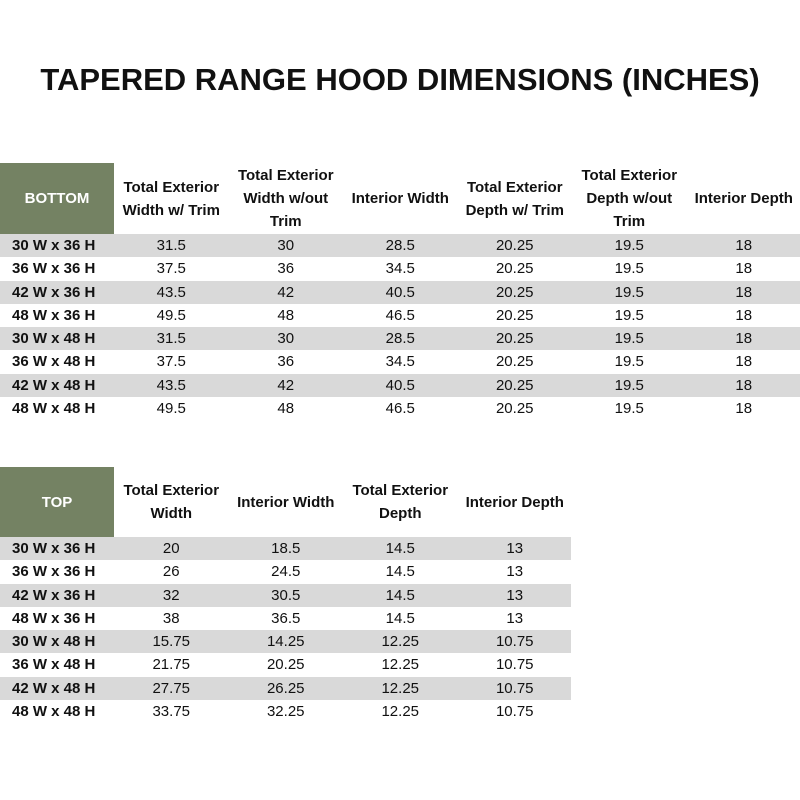  I want to click on column-header: Total Exterior Width w/ Trim, so click(171, 198).